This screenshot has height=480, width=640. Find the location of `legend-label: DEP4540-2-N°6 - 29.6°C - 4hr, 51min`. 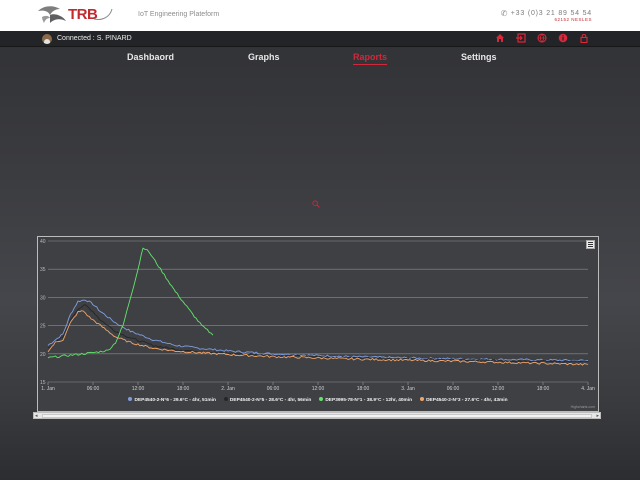

legend-label: DEP4540-2-N°6 - 29.6°C - 4hr, 51min is located at coordinates (175, 400).